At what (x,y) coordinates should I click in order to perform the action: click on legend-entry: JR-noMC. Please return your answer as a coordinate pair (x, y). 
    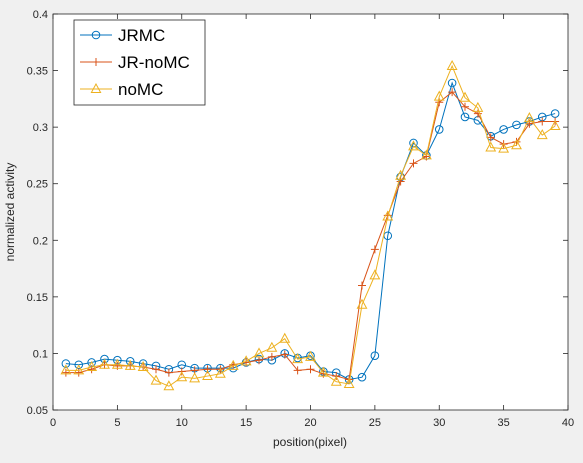
    Looking at the image, I should click on (135, 62).